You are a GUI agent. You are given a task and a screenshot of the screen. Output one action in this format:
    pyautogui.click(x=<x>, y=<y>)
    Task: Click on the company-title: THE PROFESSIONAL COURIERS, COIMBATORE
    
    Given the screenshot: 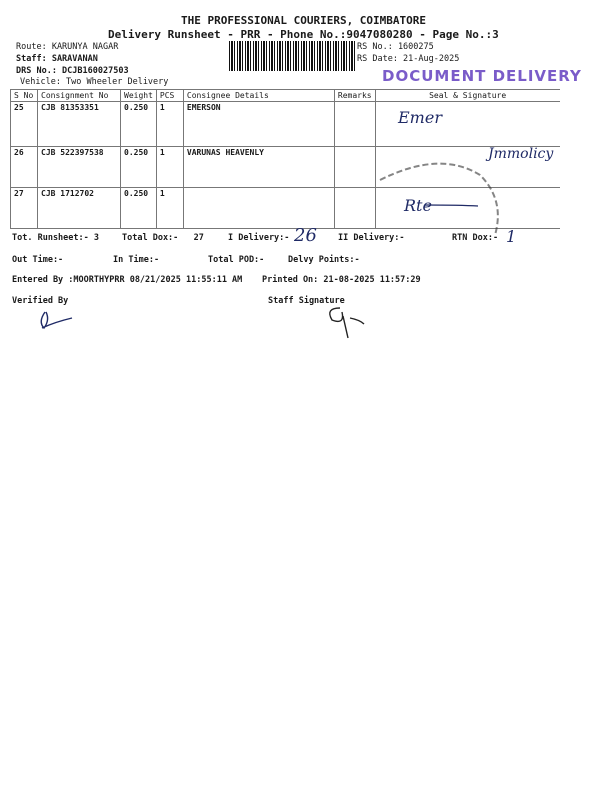 What is the action you would take?
    pyautogui.click(x=304, y=20)
    